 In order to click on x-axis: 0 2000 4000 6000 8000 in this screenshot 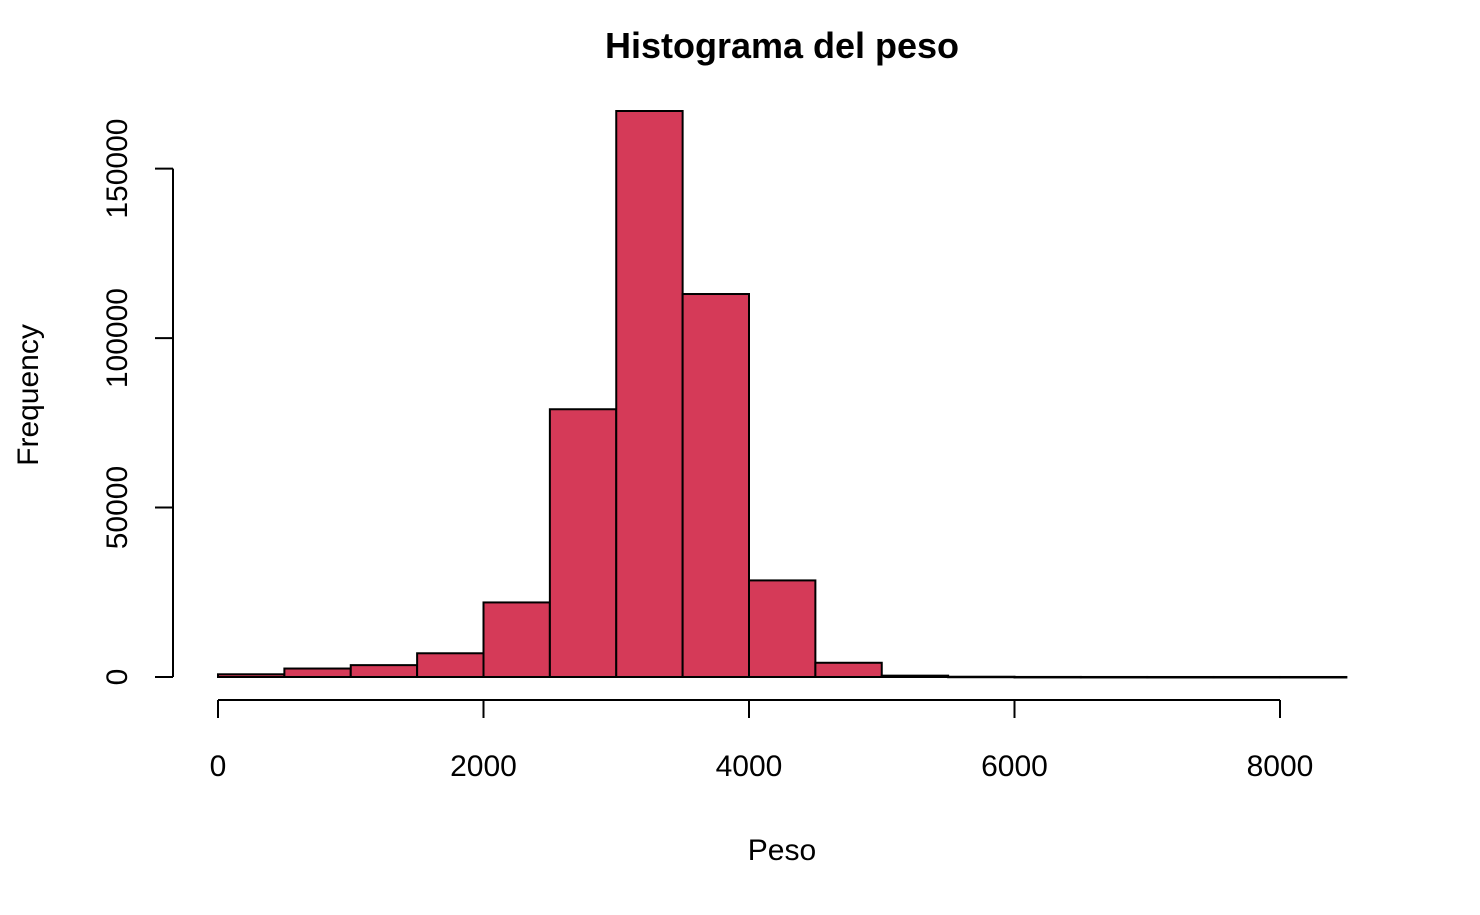, I will do `click(762, 741)`.